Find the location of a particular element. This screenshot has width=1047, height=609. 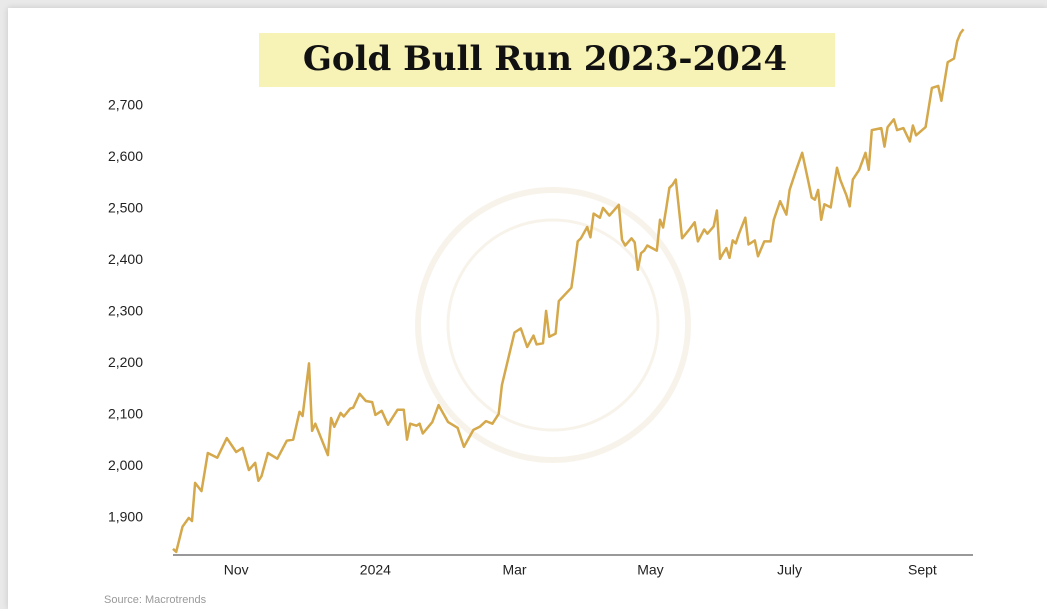

x-tick-label: Nov is located at coordinates (236, 570).